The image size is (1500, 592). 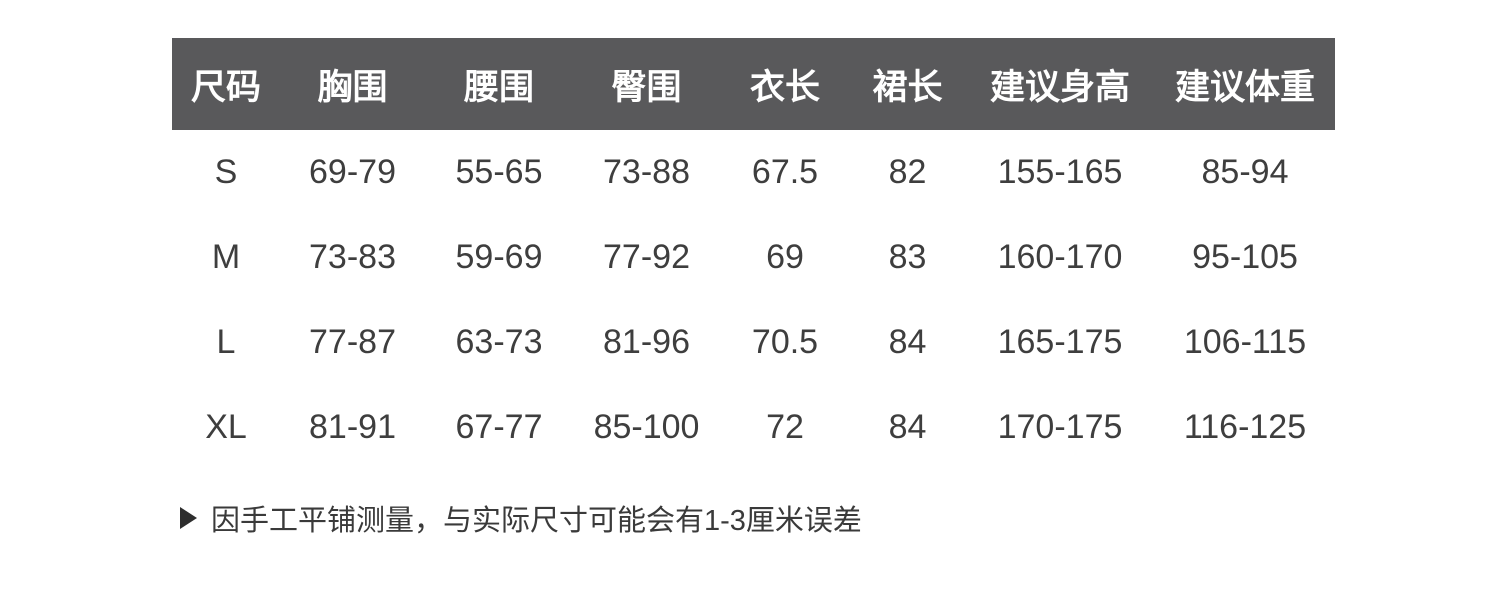 I want to click on cell-waist: 59-69, so click(x=499, y=257).